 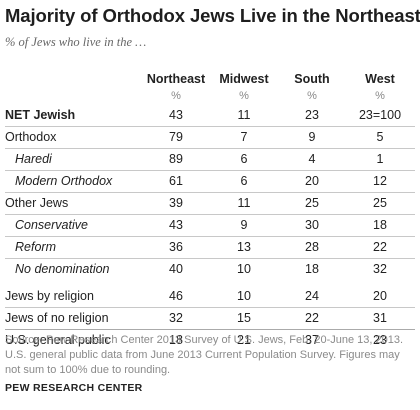 What do you see at coordinates (62, 269) in the screenshot?
I see `row-label: No denomination` at bounding box center [62, 269].